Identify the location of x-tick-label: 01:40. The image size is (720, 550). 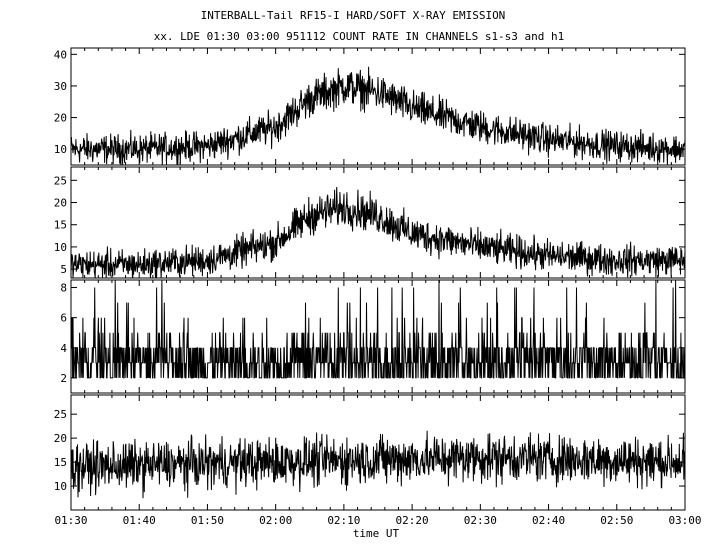
(139, 520).